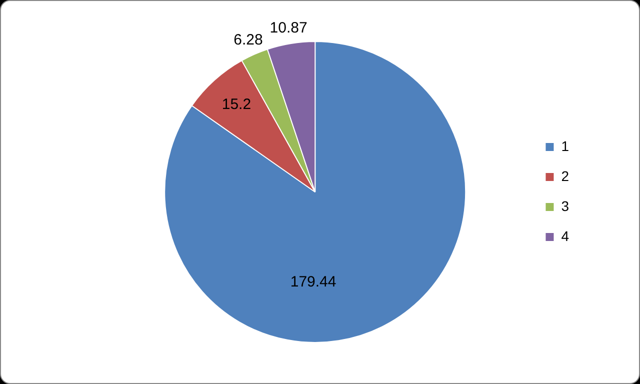  What do you see at coordinates (237, 104) in the screenshot?
I see `data-label: 15.2` at bounding box center [237, 104].